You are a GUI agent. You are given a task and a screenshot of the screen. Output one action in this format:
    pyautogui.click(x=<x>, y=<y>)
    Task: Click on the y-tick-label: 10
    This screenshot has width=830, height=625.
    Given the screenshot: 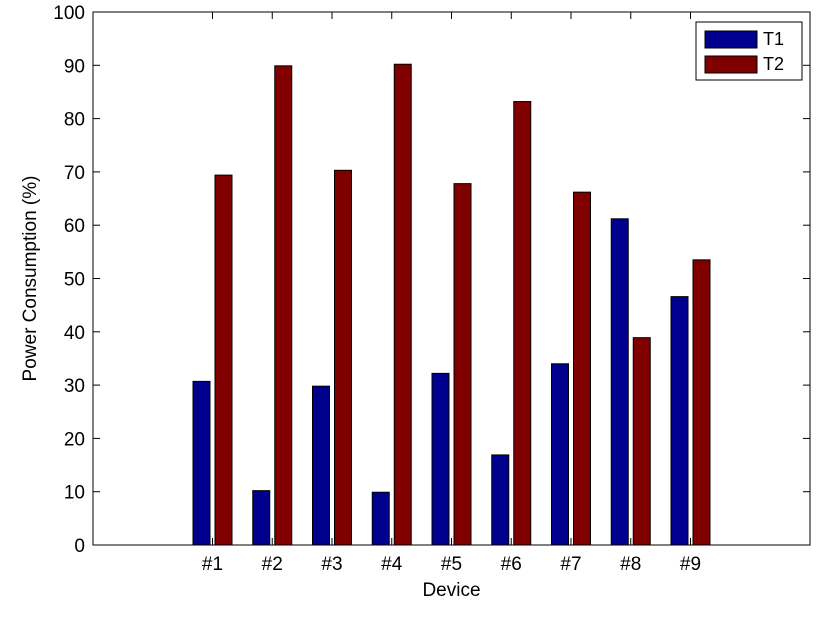 What is the action you would take?
    pyautogui.click(x=74, y=493)
    